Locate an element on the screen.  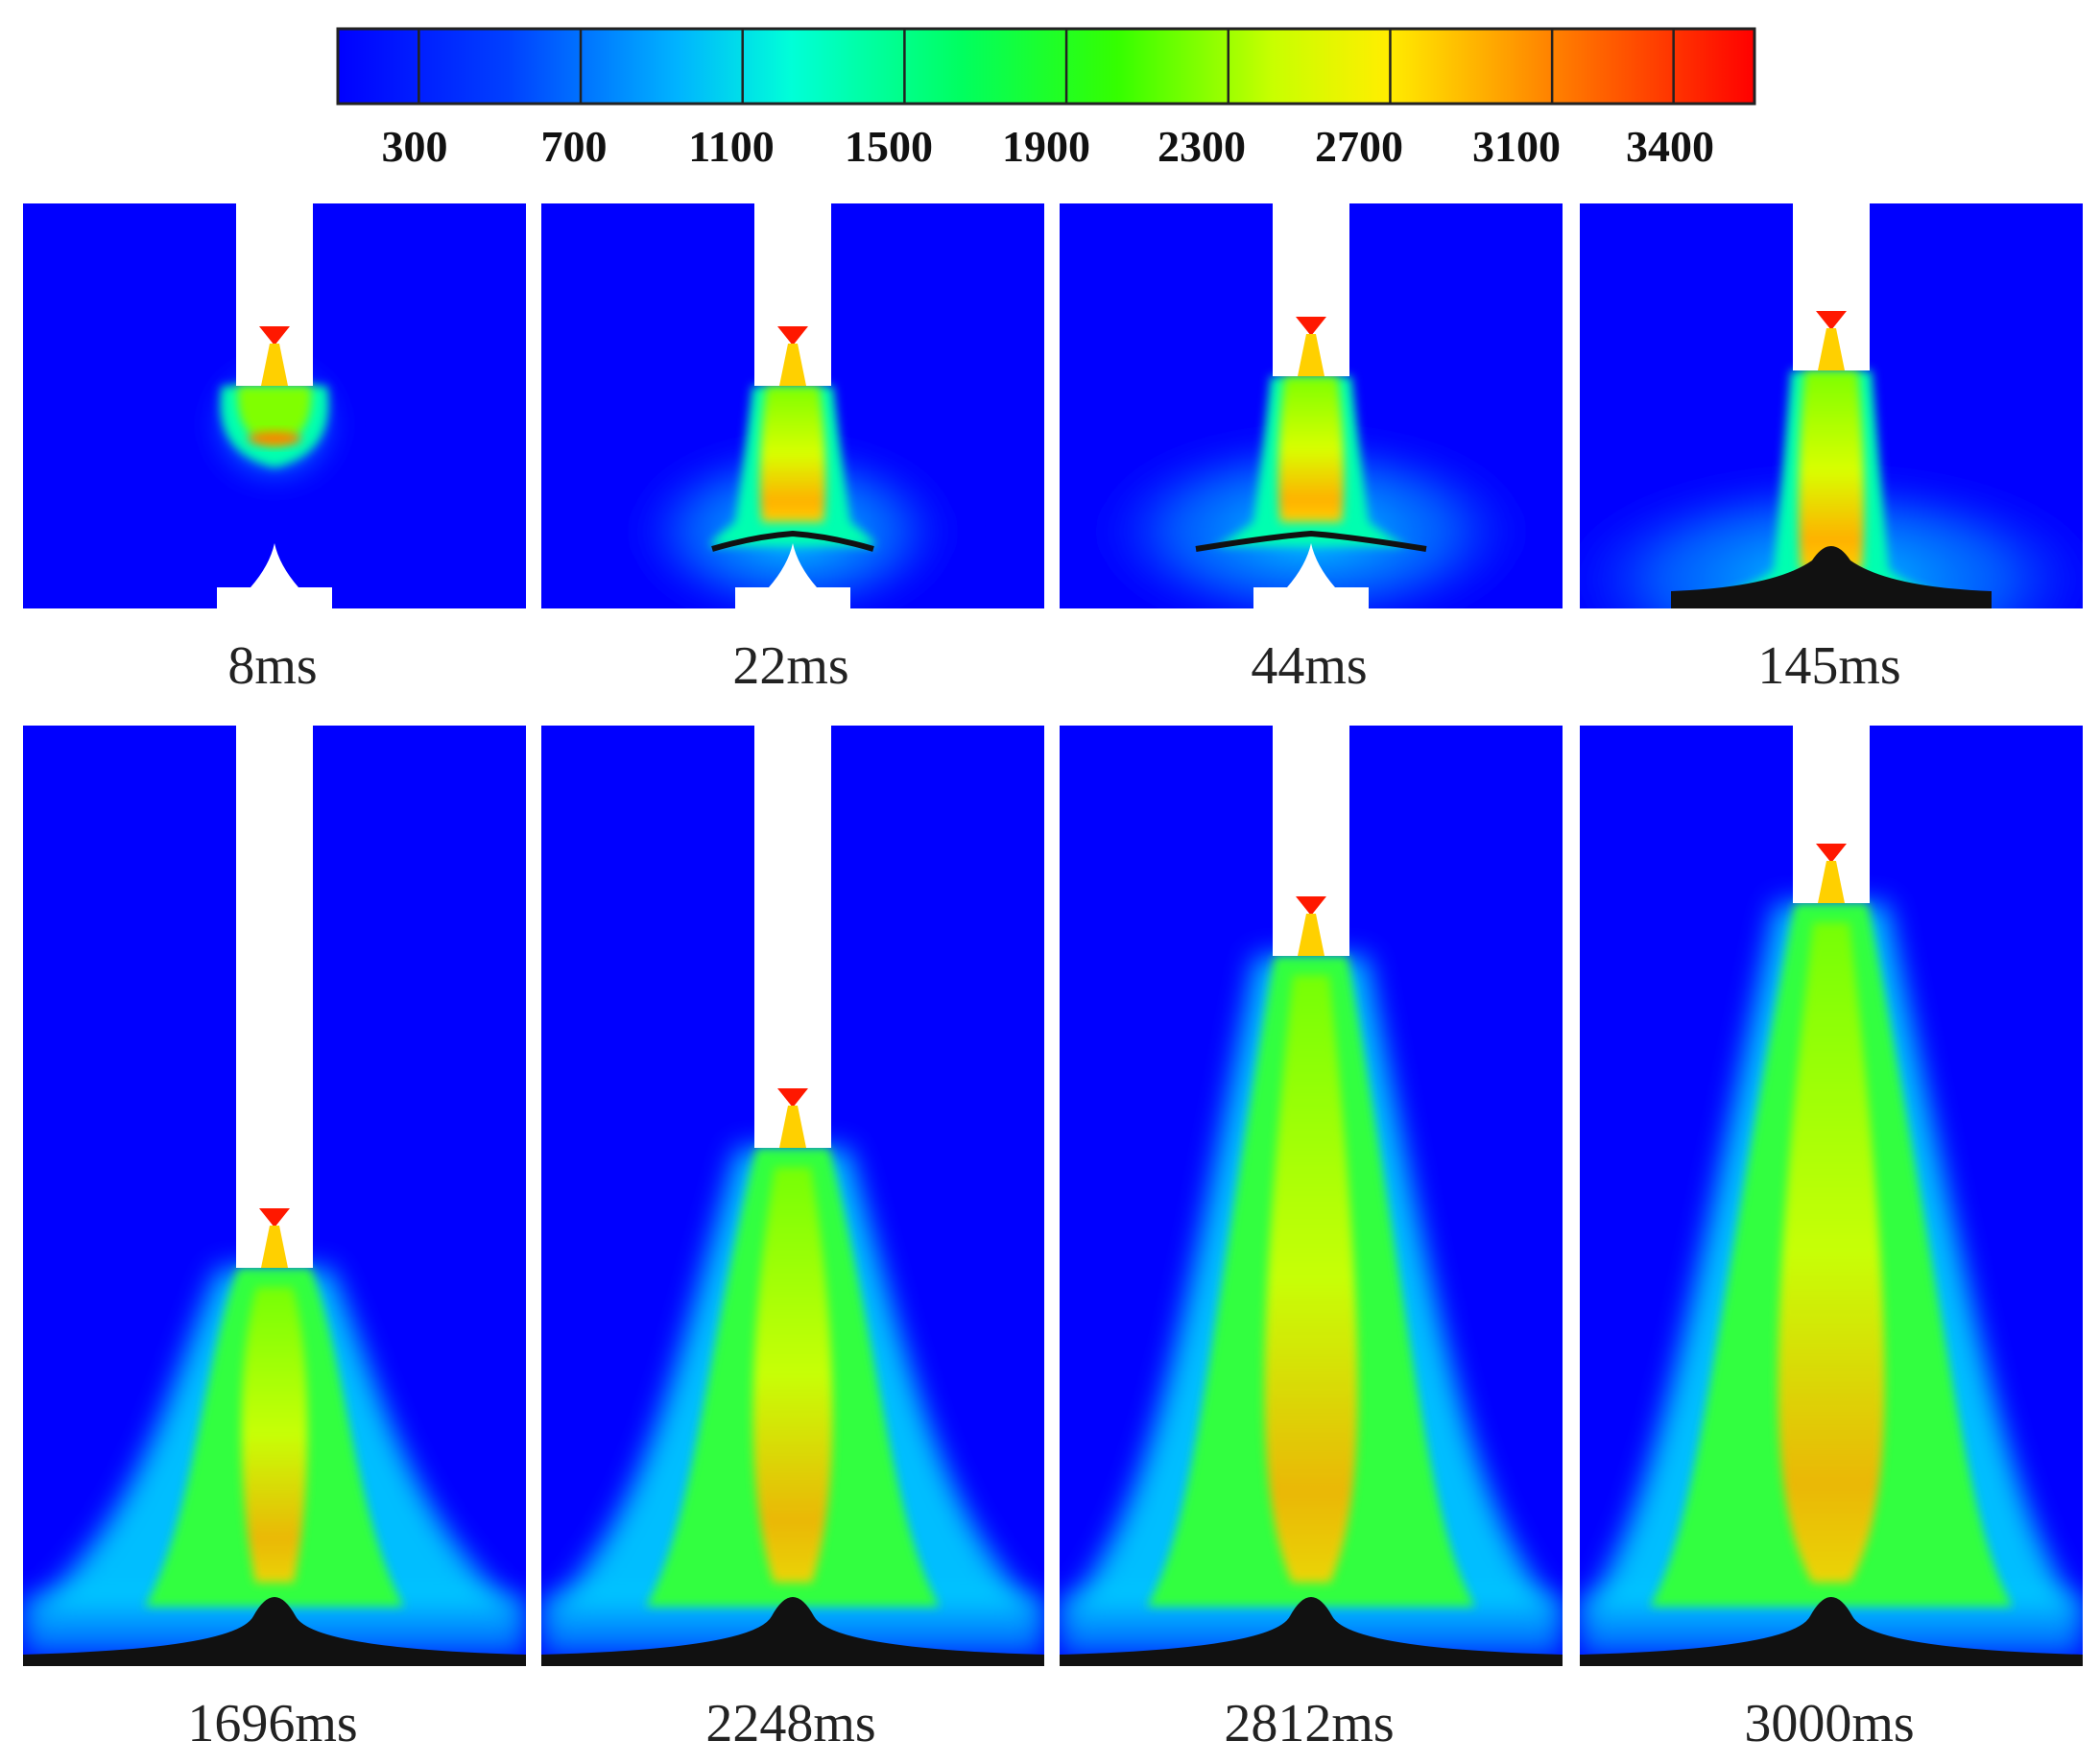
panel-caption: 22ms is located at coordinates (790, 666).